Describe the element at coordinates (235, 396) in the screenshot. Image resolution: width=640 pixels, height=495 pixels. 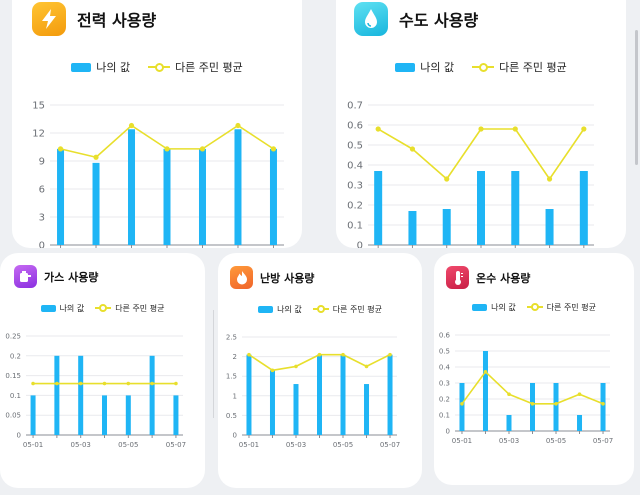
I see `y-tick-label: 1` at that location.